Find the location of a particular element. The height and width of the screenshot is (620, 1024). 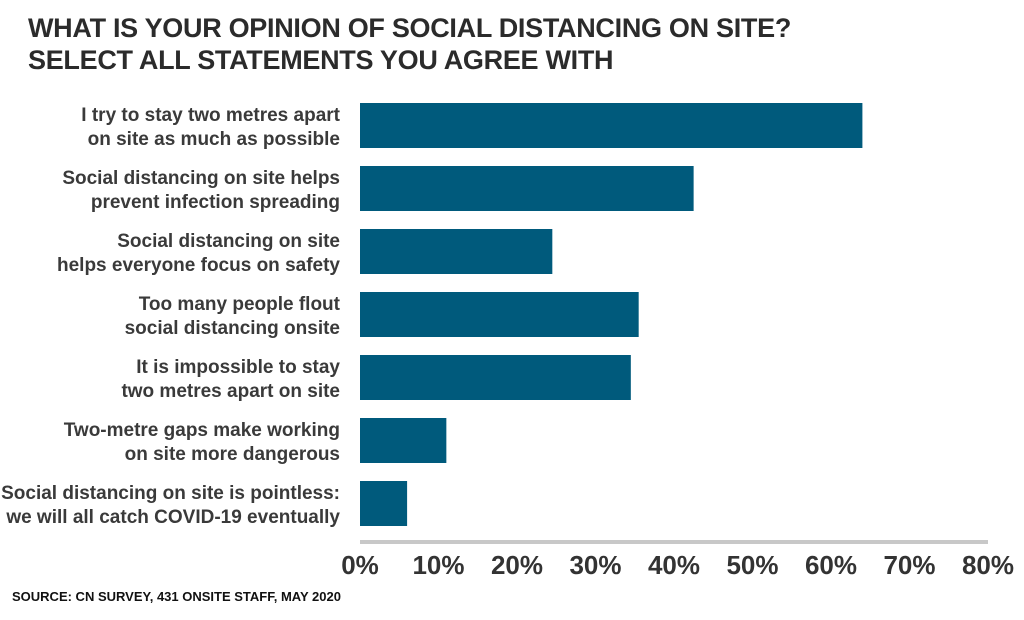

category-label-6-line-2: on site more dangerous is located at coordinates (232, 454).